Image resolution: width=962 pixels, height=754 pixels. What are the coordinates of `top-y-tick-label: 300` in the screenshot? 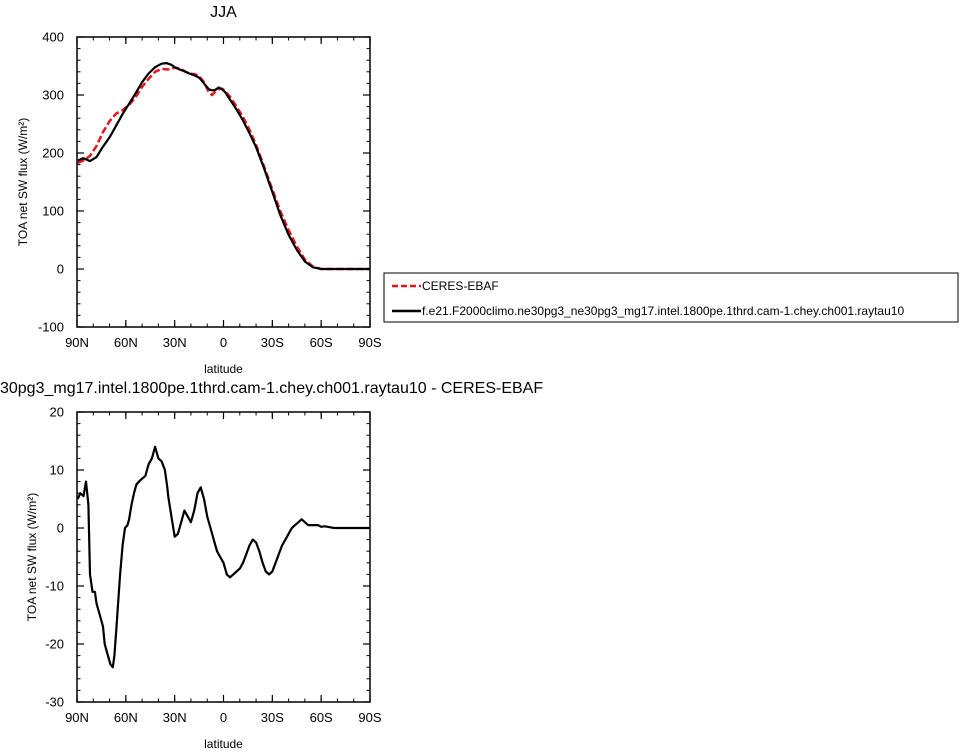 It's located at (53, 95).